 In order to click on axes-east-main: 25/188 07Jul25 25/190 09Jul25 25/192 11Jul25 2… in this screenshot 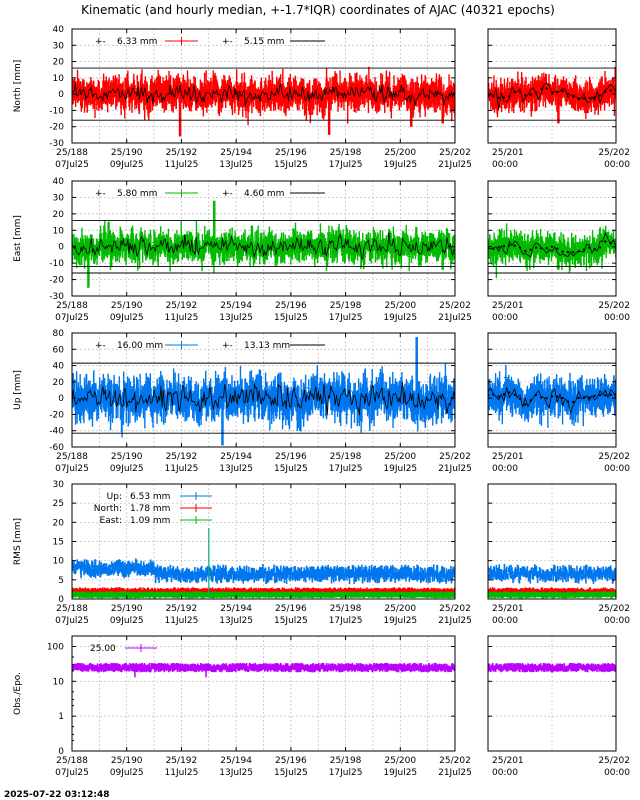, I will do `click(260, 250)`.